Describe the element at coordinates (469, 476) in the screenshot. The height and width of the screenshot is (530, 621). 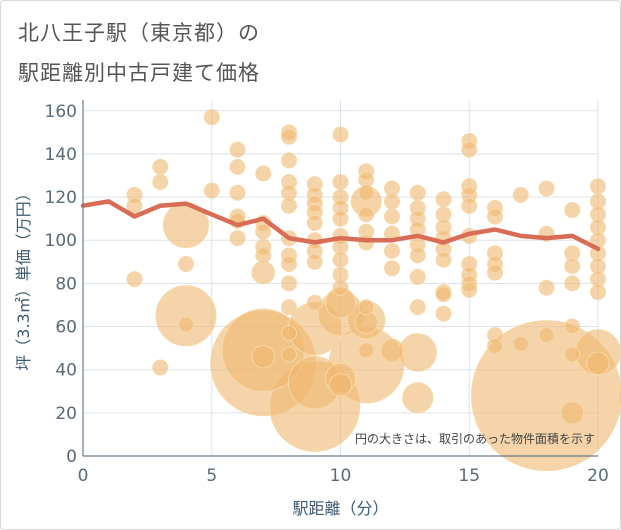
I see `x-tick-label: 15` at that location.